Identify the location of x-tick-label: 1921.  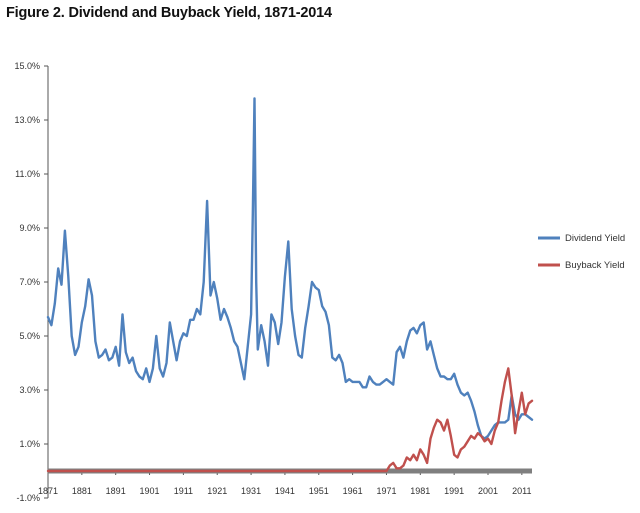
(217, 491).